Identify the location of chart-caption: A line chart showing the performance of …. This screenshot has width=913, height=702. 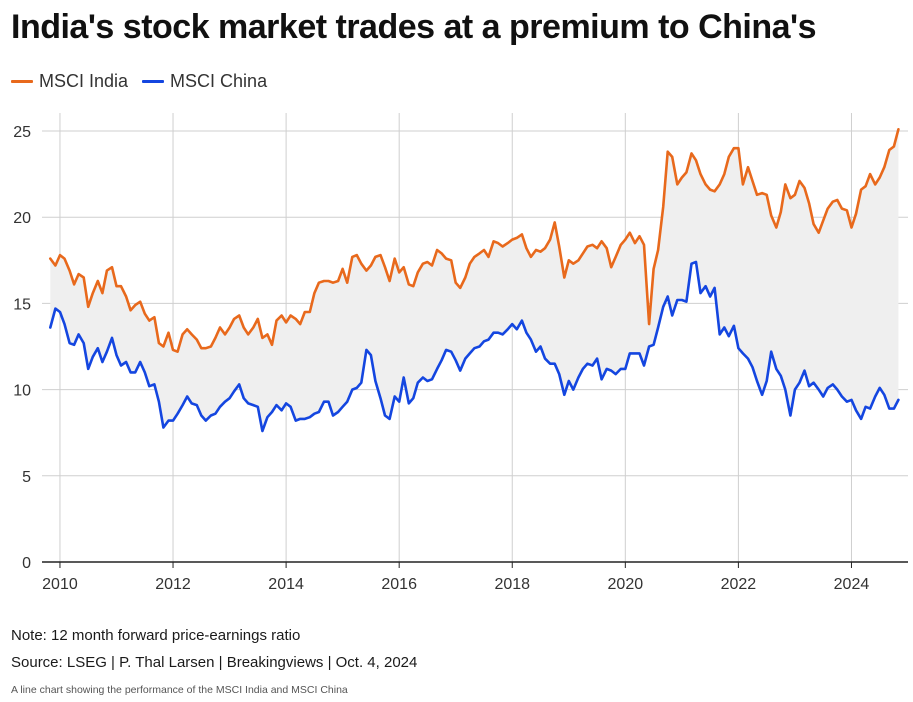
(179, 690).